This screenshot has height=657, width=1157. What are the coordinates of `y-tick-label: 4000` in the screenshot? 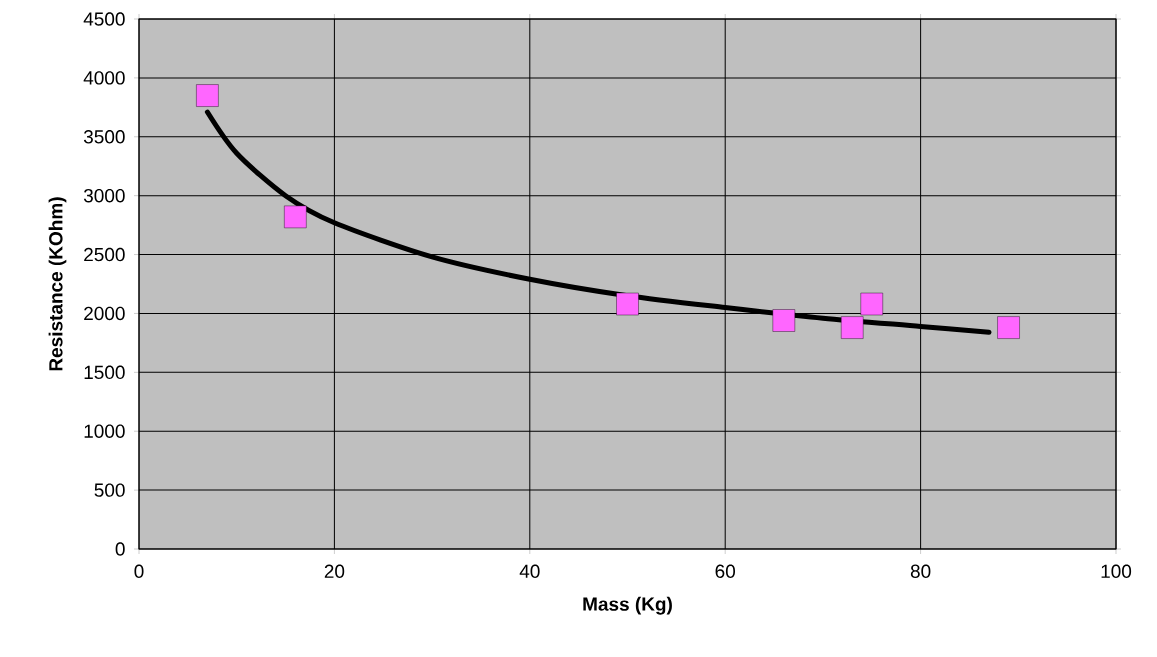 It's located at (104, 78).